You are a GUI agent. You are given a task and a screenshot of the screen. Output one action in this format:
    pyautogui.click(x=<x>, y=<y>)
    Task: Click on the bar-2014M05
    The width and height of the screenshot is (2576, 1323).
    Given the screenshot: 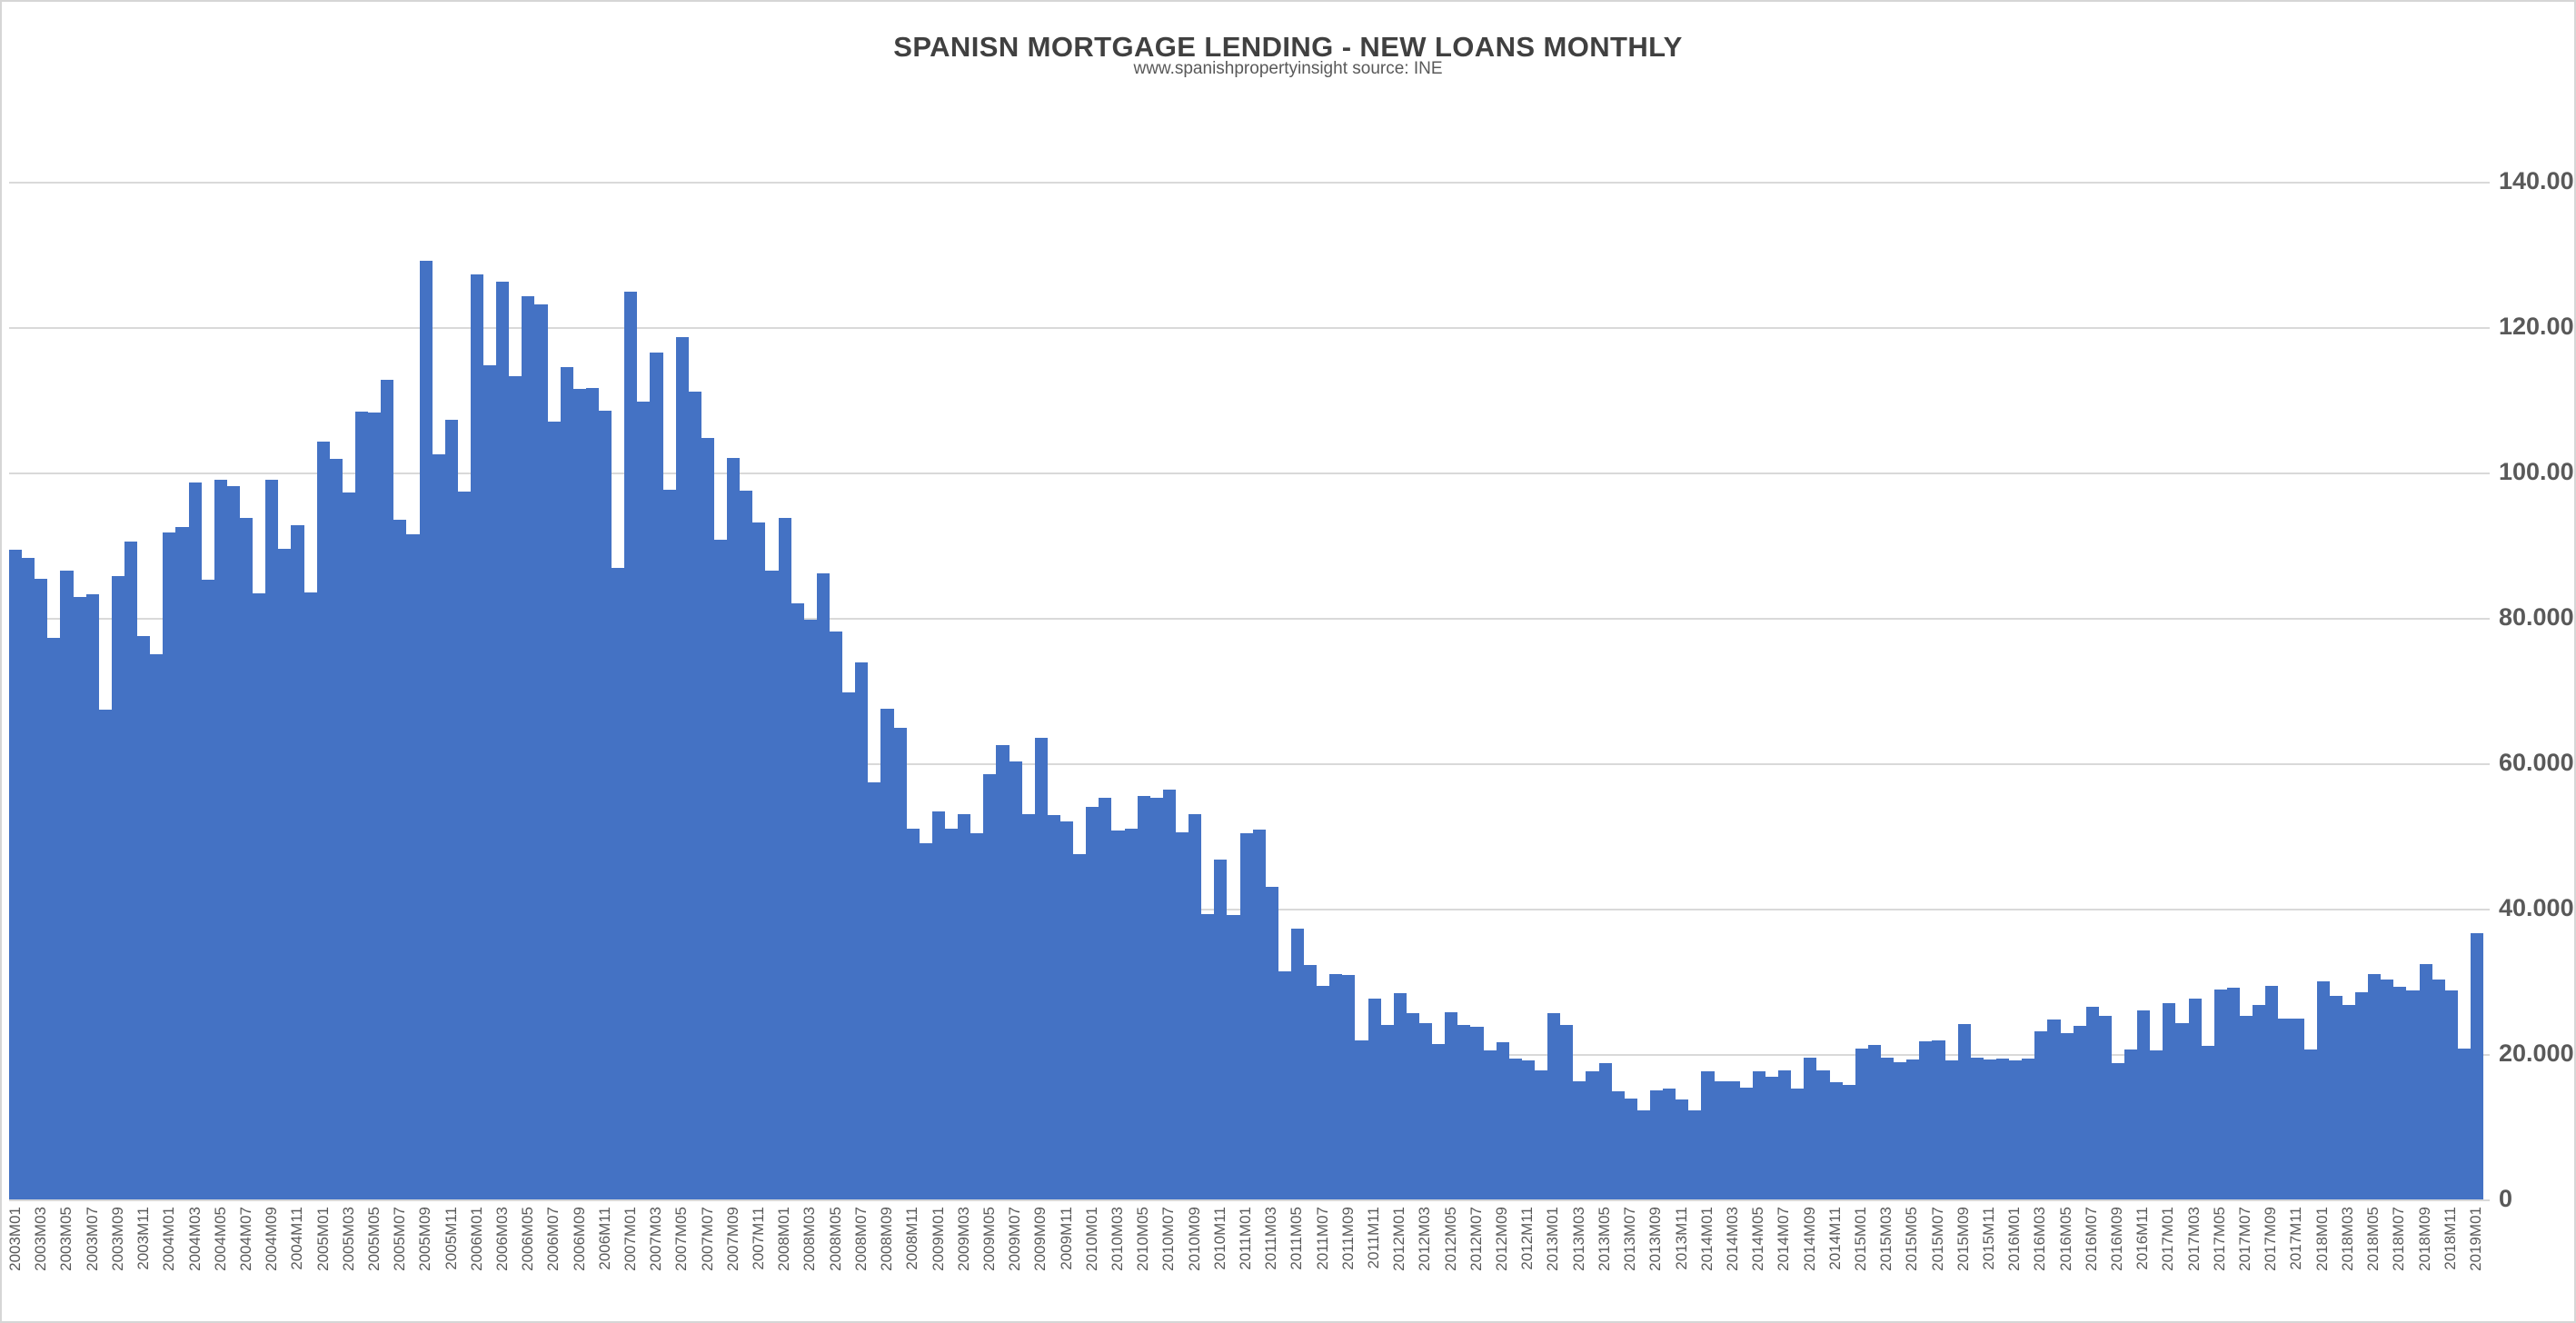 What is the action you would take?
    pyautogui.click(x=1759, y=1135)
    